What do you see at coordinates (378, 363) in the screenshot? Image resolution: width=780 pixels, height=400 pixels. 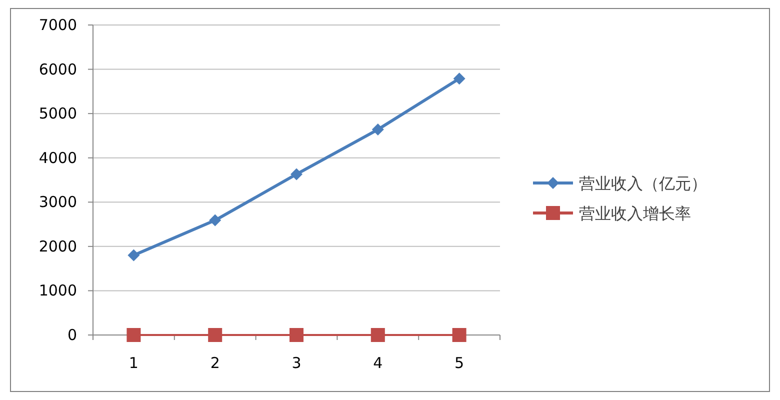 I see `x-tick-label: 4` at bounding box center [378, 363].